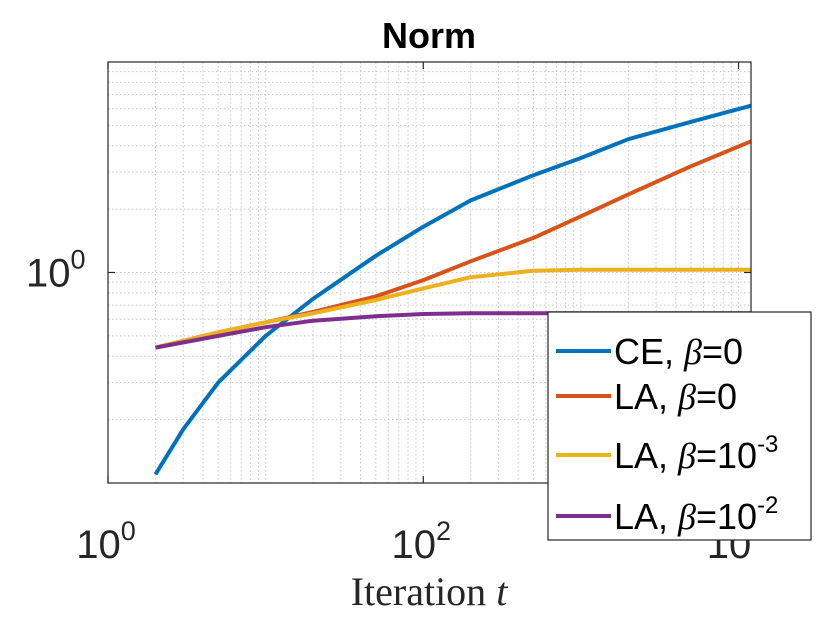  What do you see at coordinates (419, 591) in the screenshot?
I see `x-axis-label-text: Iteration` at bounding box center [419, 591].